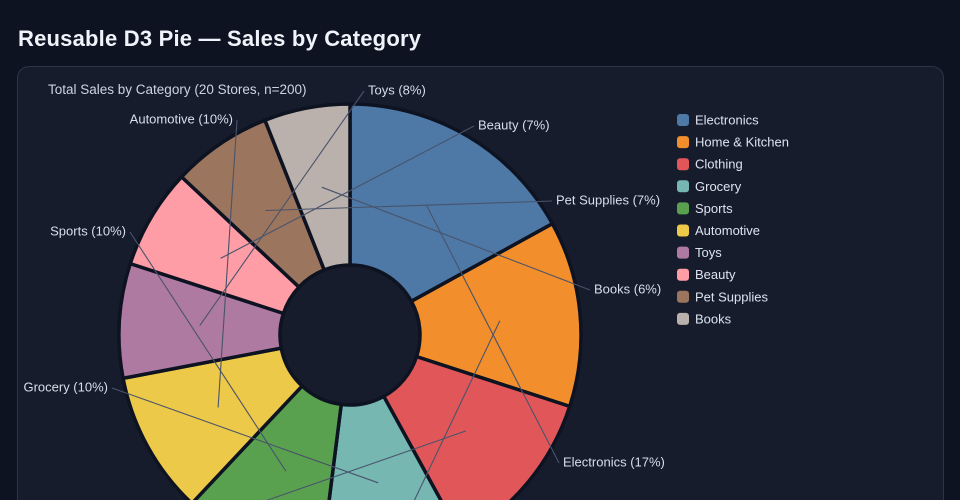 This screenshot has width=960, height=500. I want to click on legend-item-home-kitchen: Home & Kitchen, so click(733, 142).